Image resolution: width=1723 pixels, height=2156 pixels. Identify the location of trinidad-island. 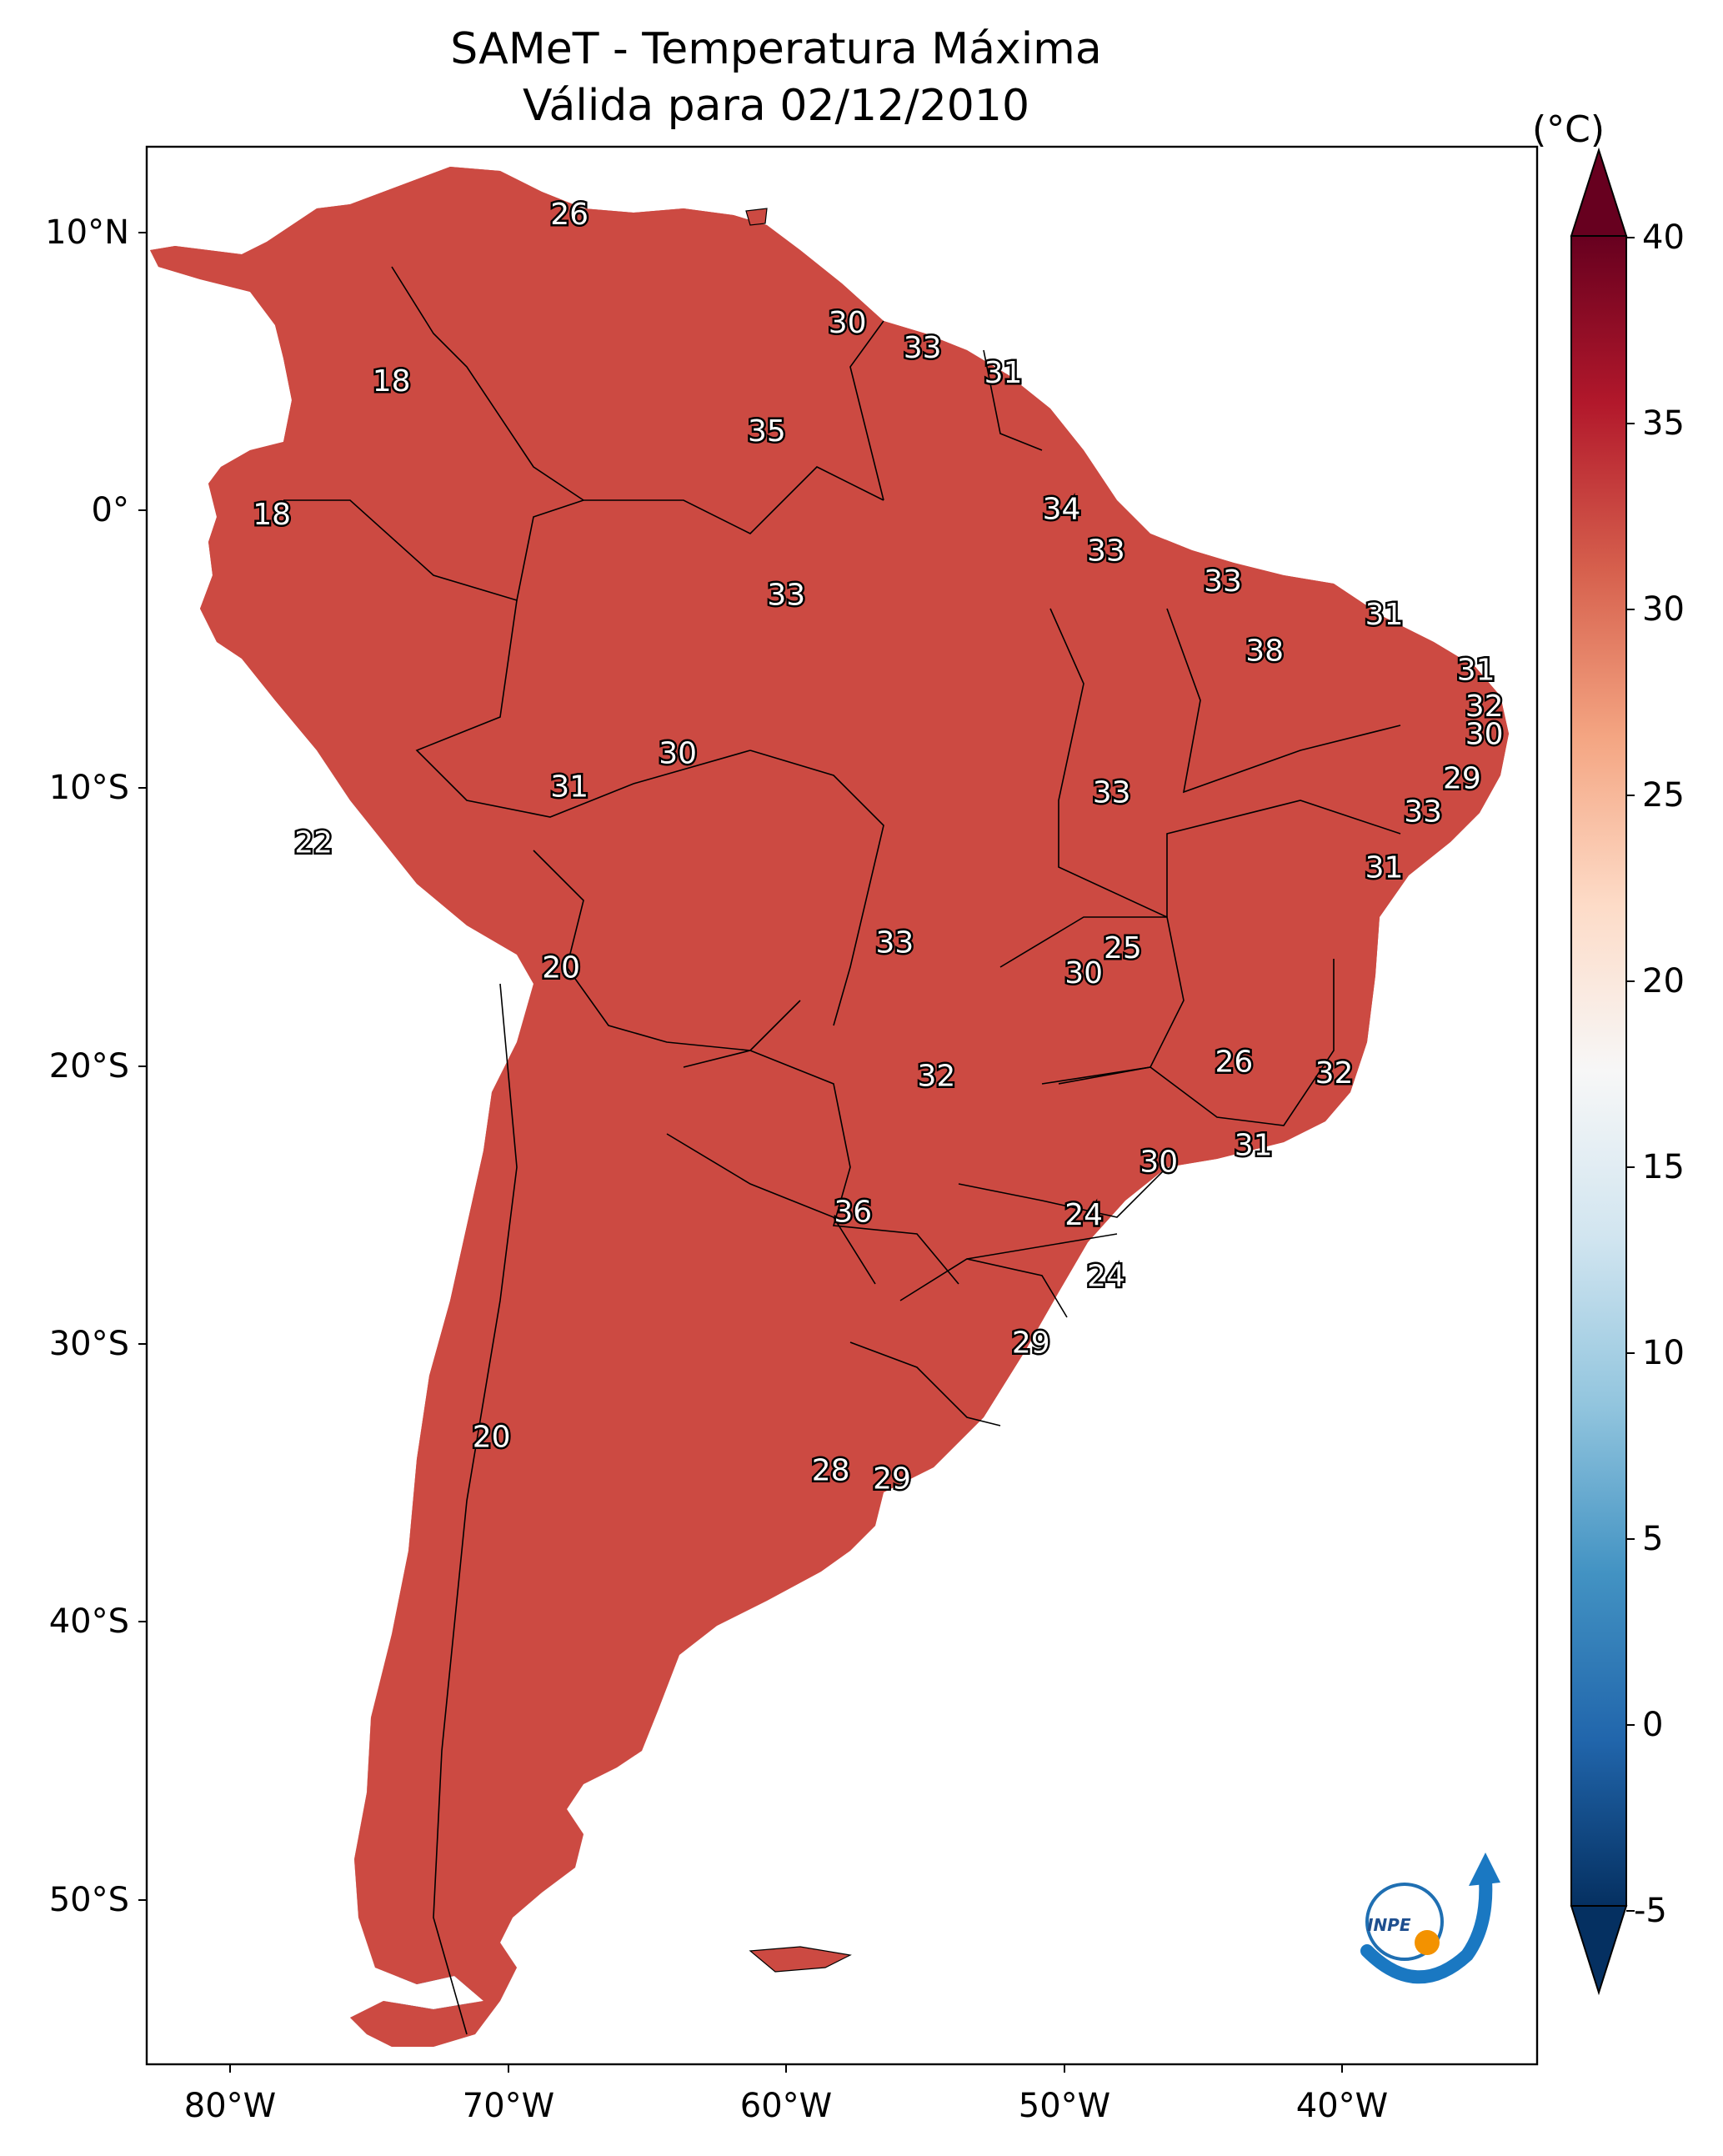
(756, 217).